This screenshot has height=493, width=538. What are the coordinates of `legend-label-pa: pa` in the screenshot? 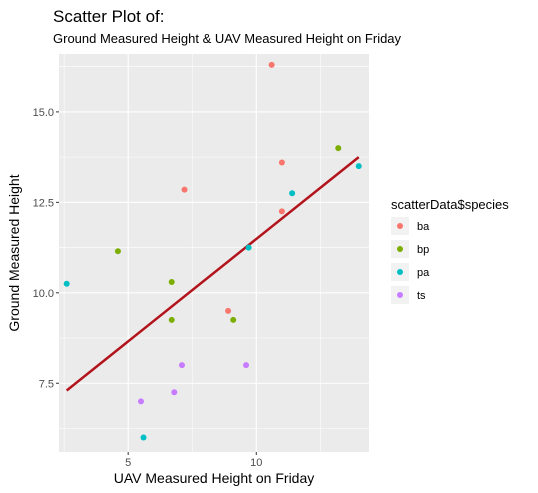 It's located at (423, 273).